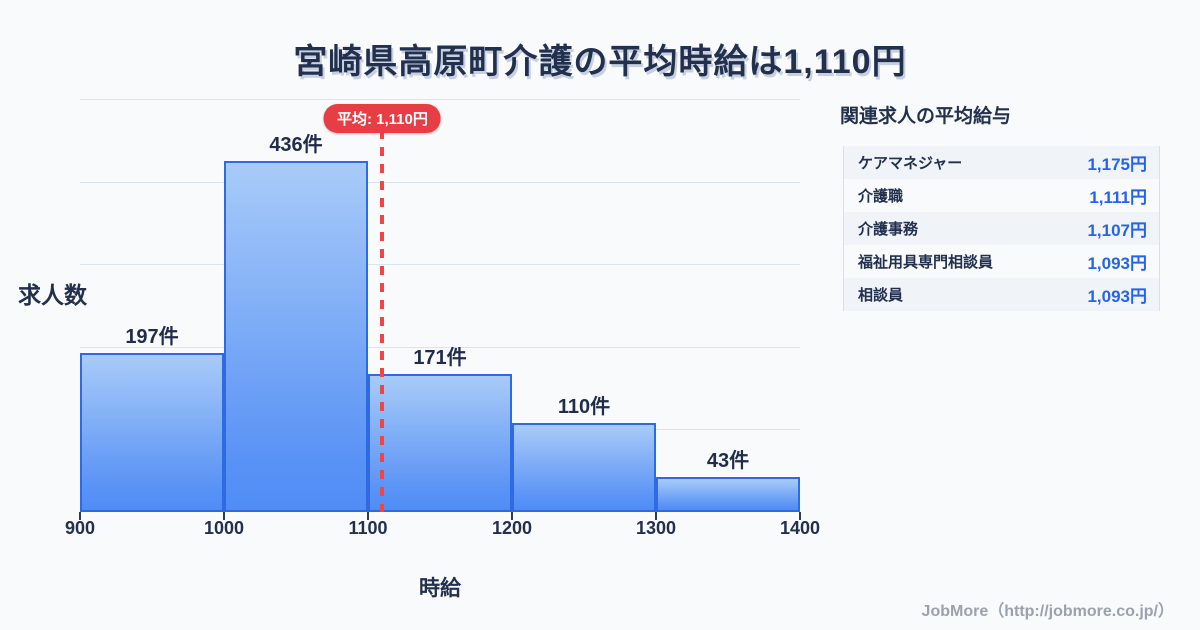 This screenshot has width=1200, height=630. What do you see at coordinates (1001, 195) in the screenshot?
I see `related-job-row: 介護職 1,111円` at bounding box center [1001, 195].